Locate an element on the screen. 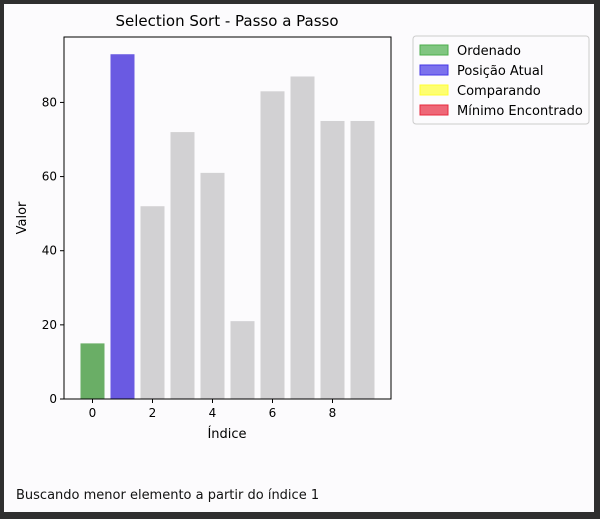 This screenshot has width=600, height=519. y-axis-label: Valor is located at coordinates (22, 217).